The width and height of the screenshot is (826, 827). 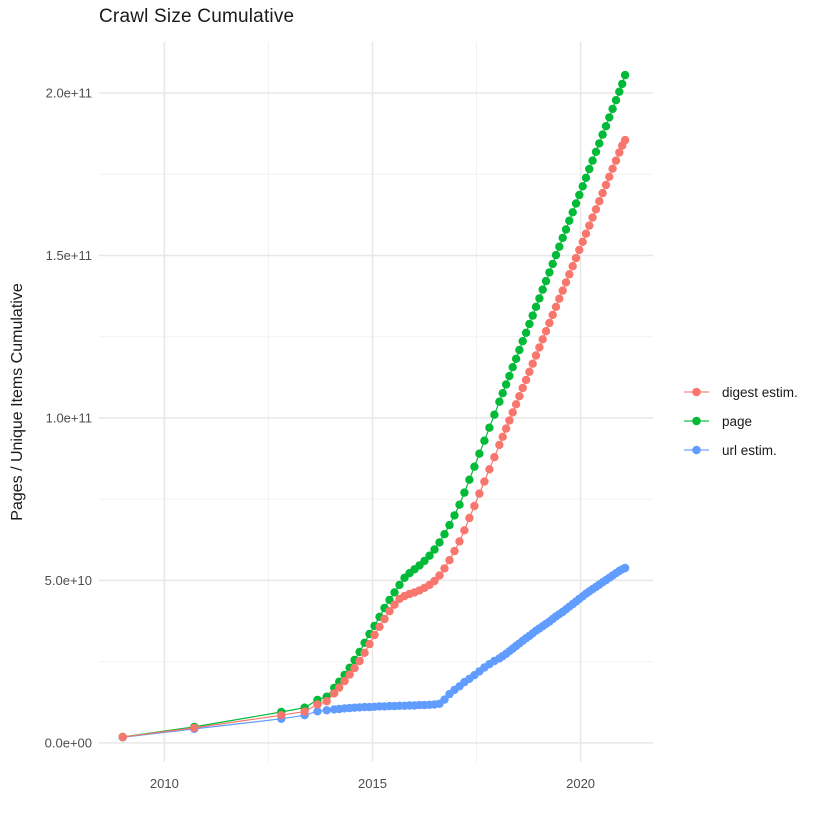 What do you see at coordinates (372, 783) in the screenshot?
I see `x-tick-label: 2015` at bounding box center [372, 783].